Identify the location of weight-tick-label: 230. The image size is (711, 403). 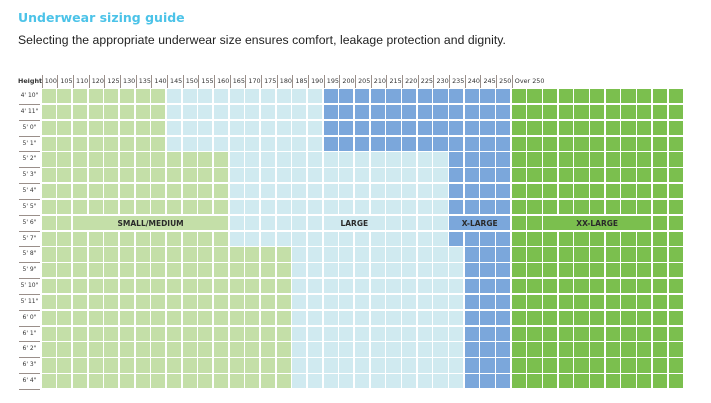
(441, 81).